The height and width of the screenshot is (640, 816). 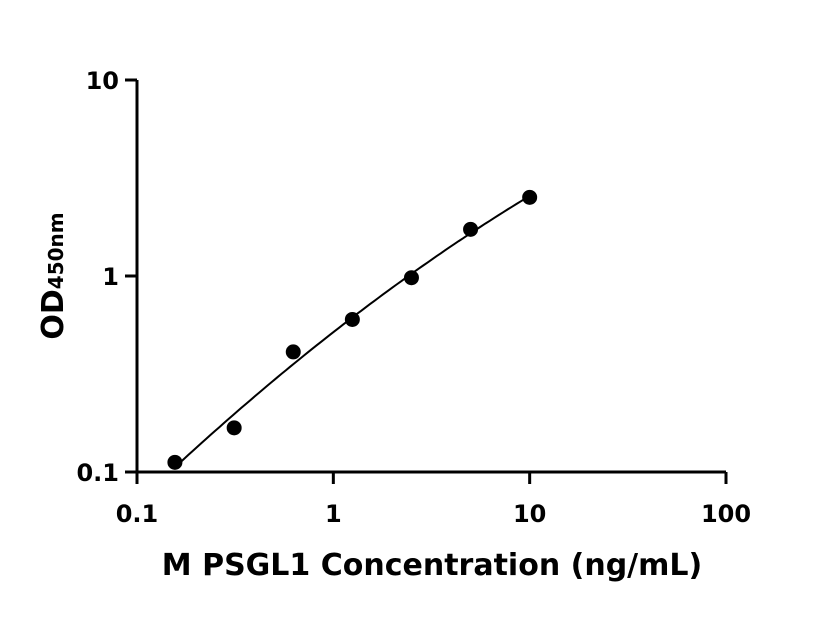 What do you see at coordinates (529, 514) in the screenshot?
I see `x-tick-label: 10` at bounding box center [529, 514].